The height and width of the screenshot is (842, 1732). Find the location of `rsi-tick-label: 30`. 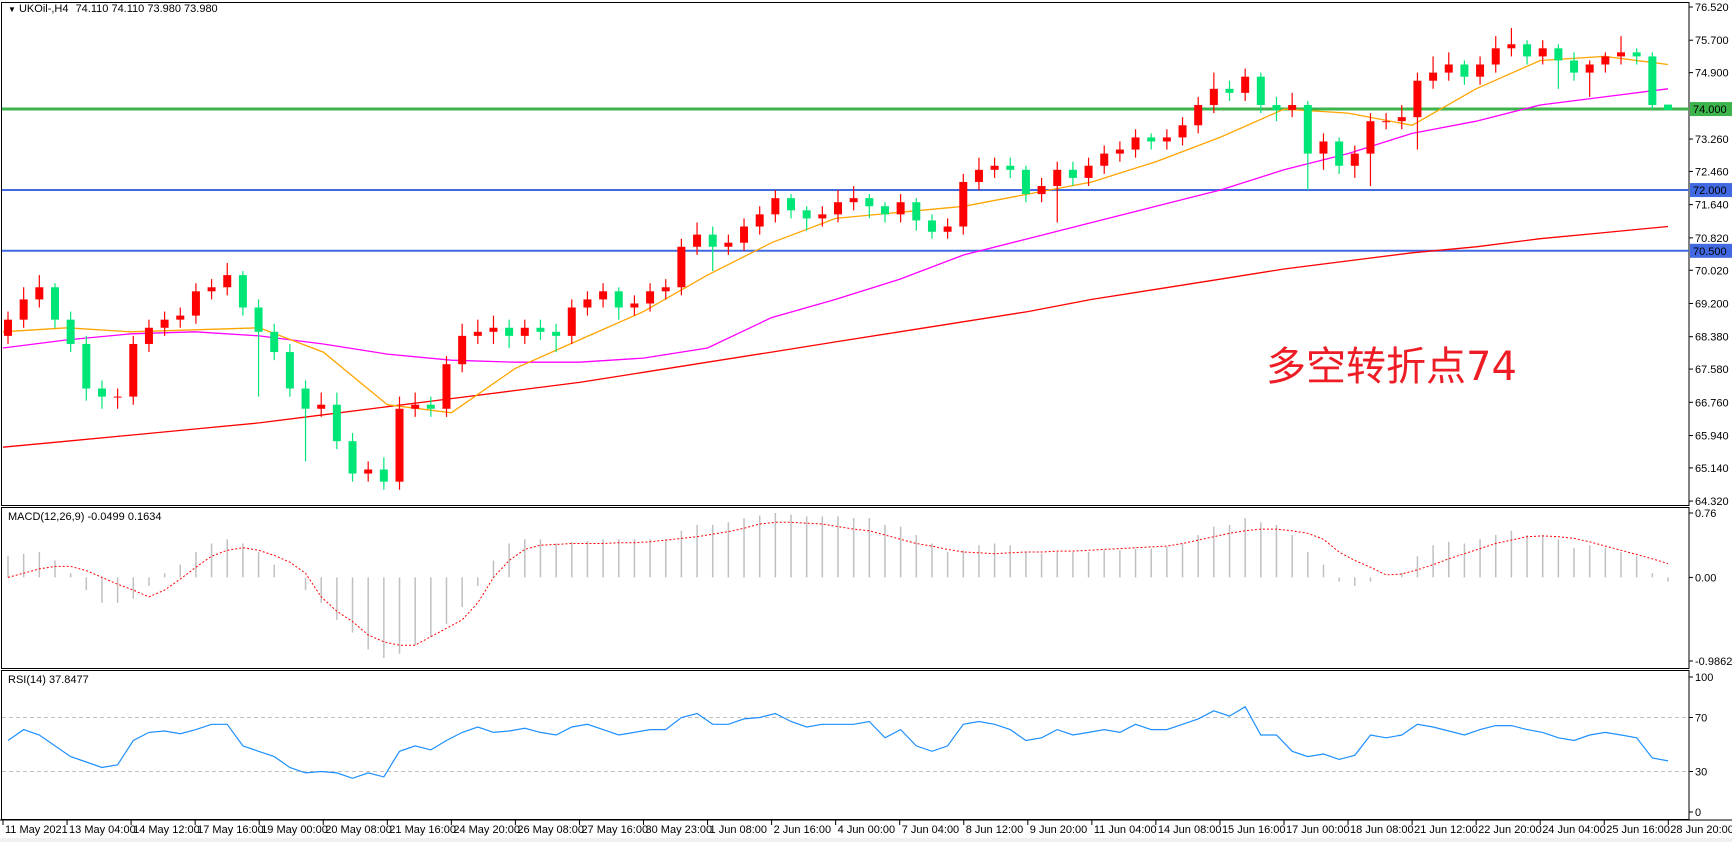

rsi-tick-label: 30 is located at coordinates (1701, 773).